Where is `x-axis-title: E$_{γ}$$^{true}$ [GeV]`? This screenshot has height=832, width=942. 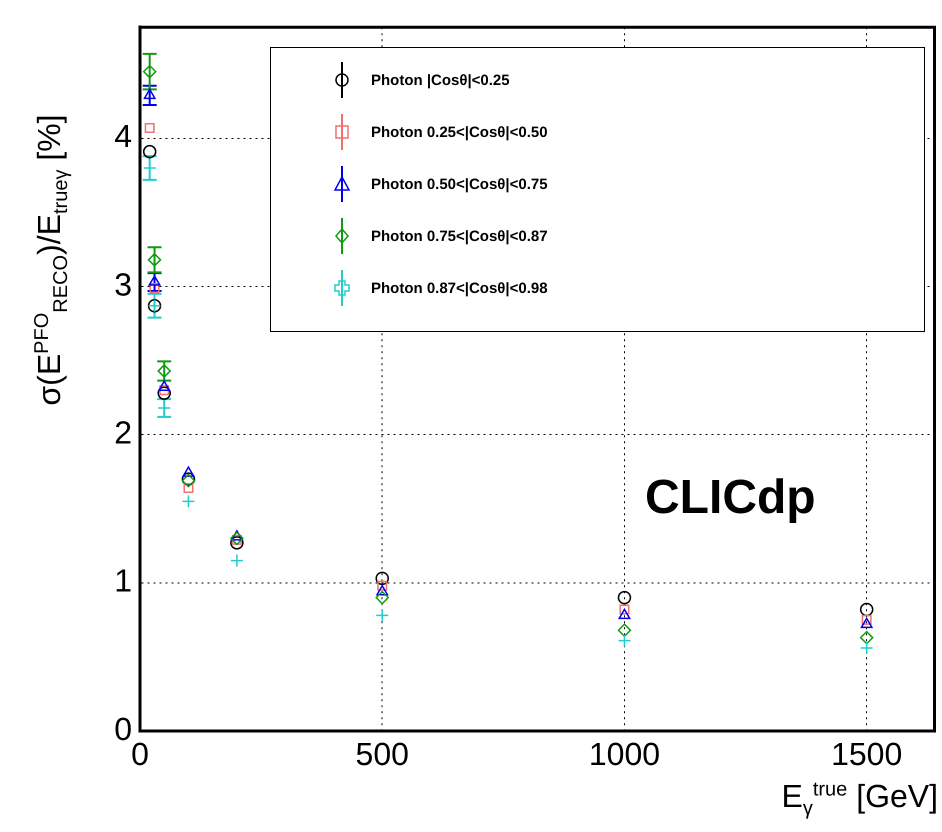
x-axis-title: E$_{γ}$$^{true}$ [GeV] is located at coordinates (859, 799).